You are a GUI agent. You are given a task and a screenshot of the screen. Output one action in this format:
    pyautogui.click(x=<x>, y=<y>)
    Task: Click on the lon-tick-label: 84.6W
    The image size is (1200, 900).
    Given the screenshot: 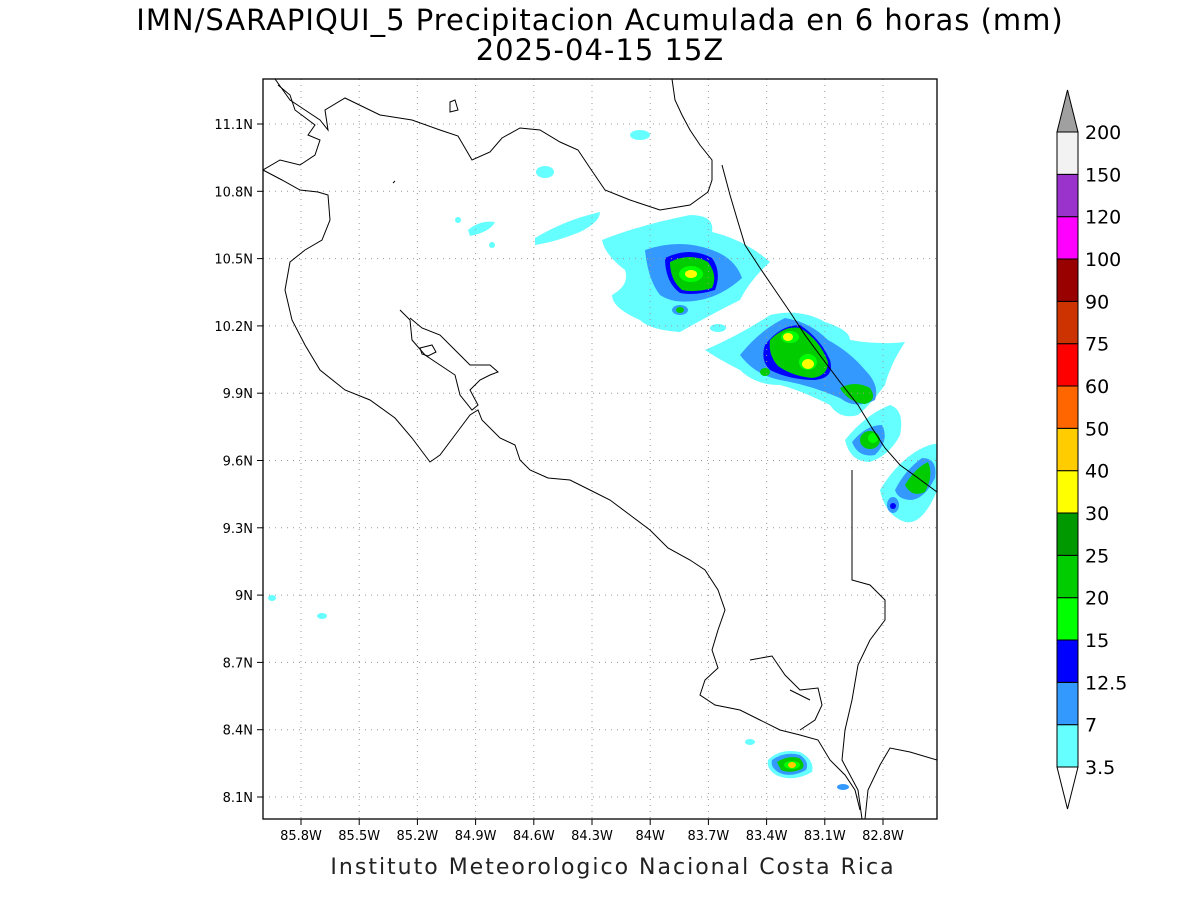 What is the action you would take?
    pyautogui.click(x=534, y=836)
    